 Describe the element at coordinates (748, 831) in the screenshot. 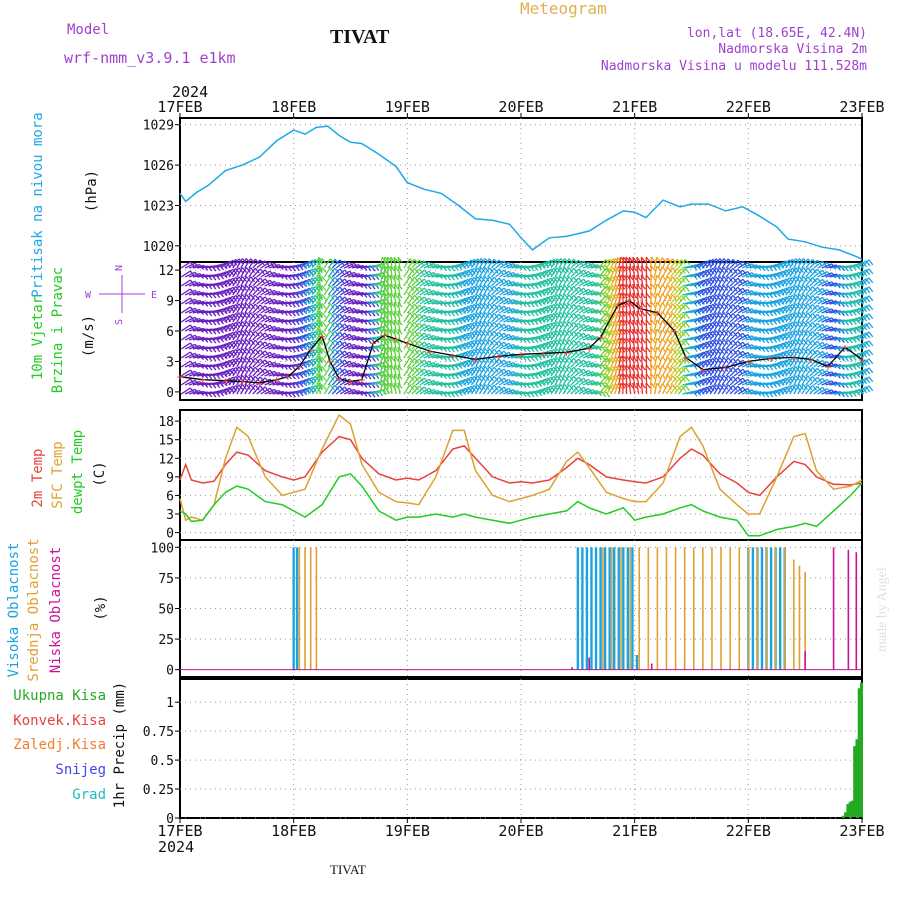

I see `x-tick-label: 22FEB` at that location.